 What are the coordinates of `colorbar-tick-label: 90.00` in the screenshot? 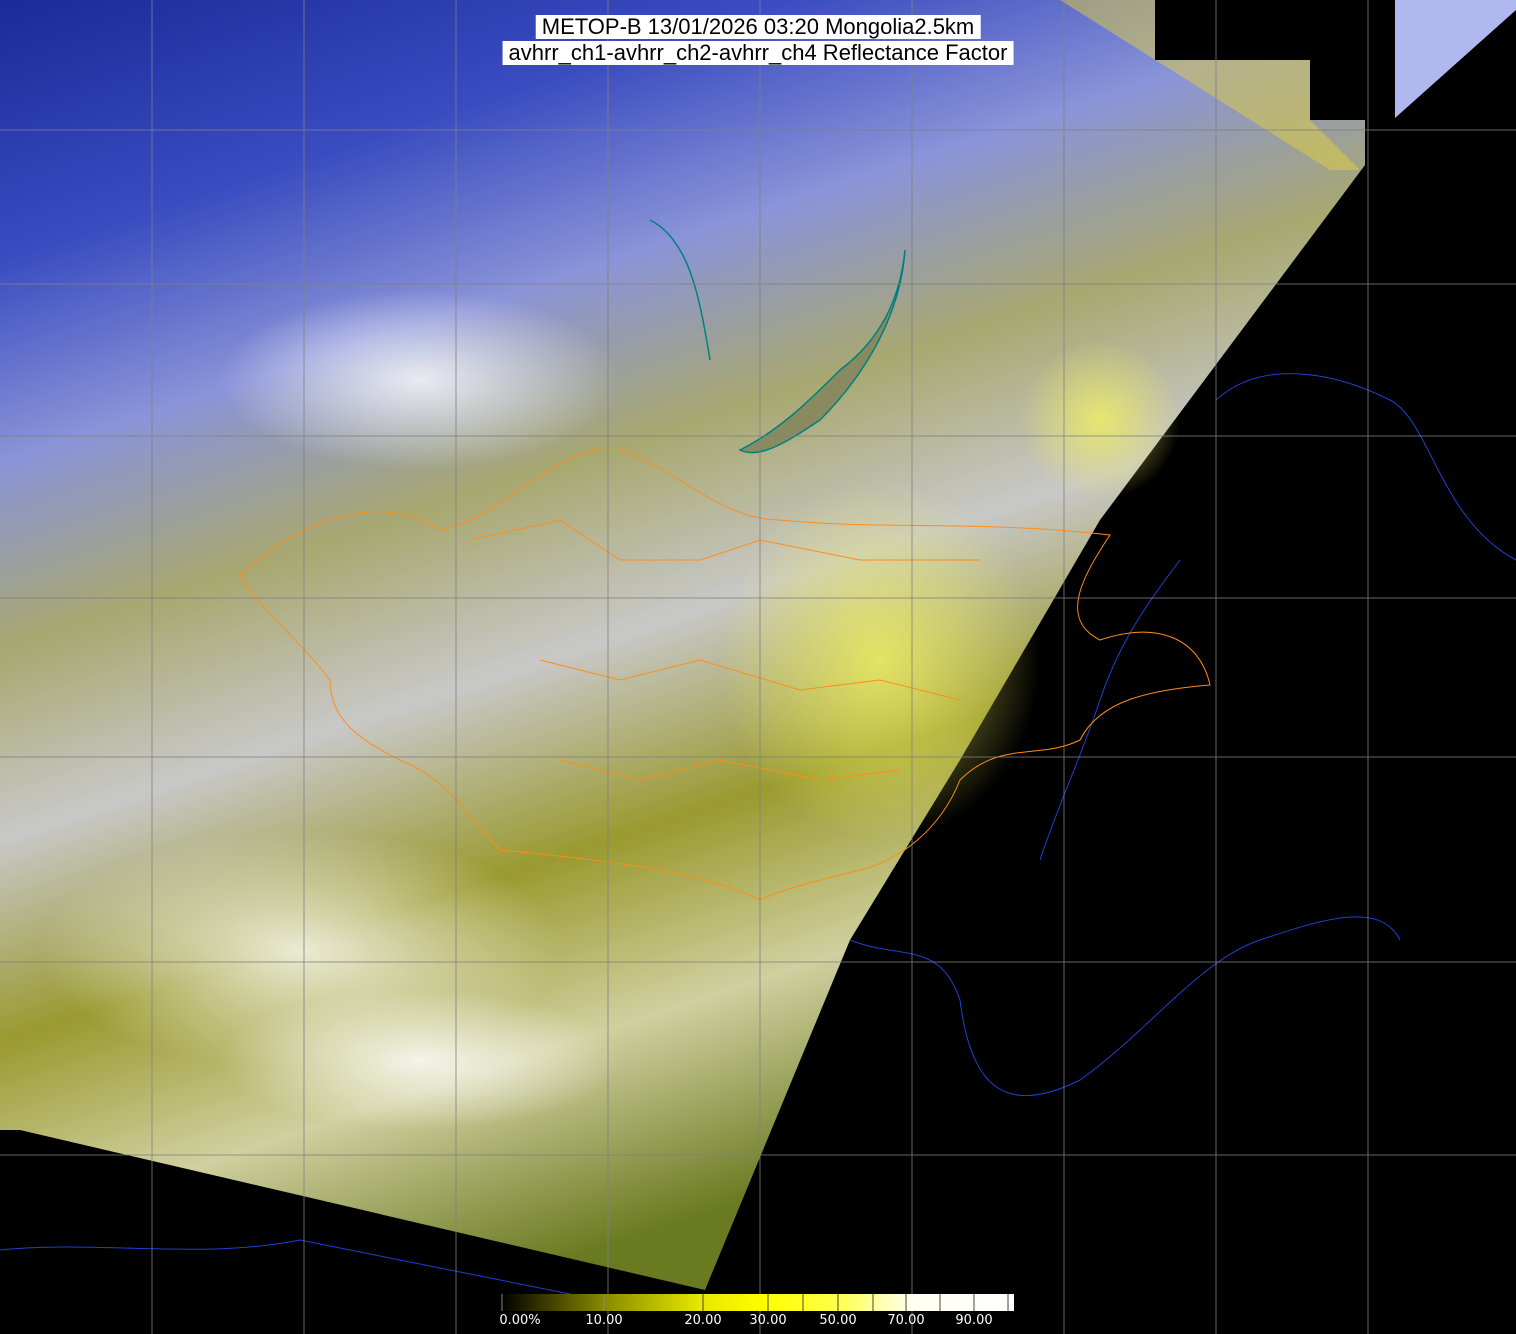 It's located at (974, 1320).